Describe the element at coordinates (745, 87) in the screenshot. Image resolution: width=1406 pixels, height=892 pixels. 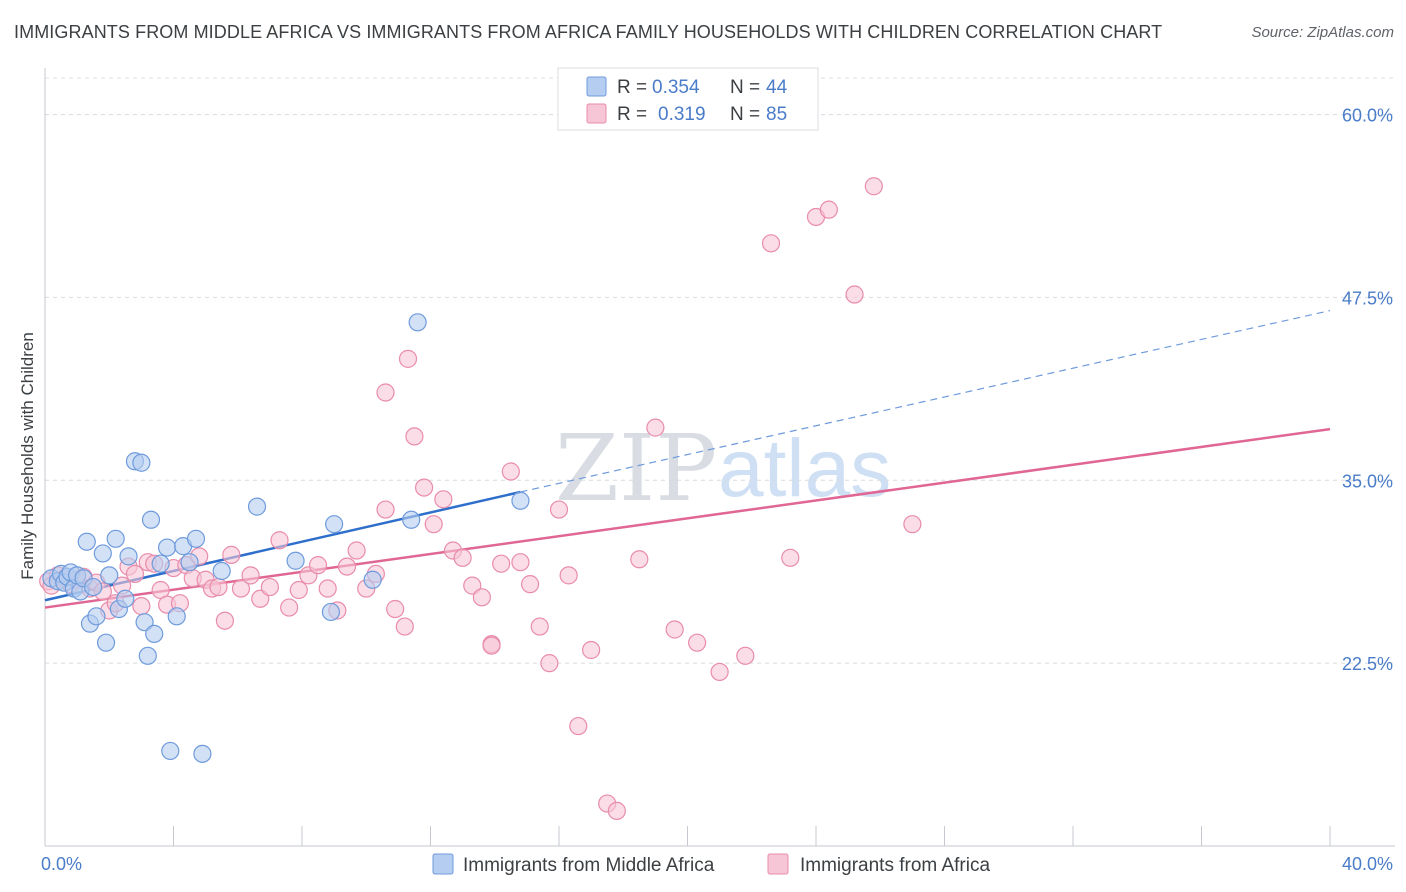
I see `legend-n-label-1: N =` at that location.